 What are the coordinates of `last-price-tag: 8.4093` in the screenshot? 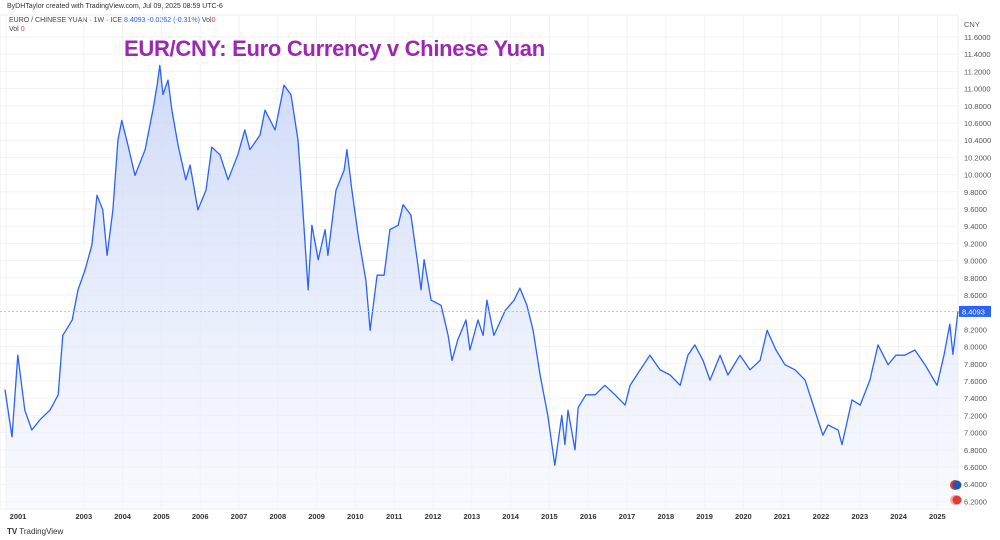 It's located at (975, 311).